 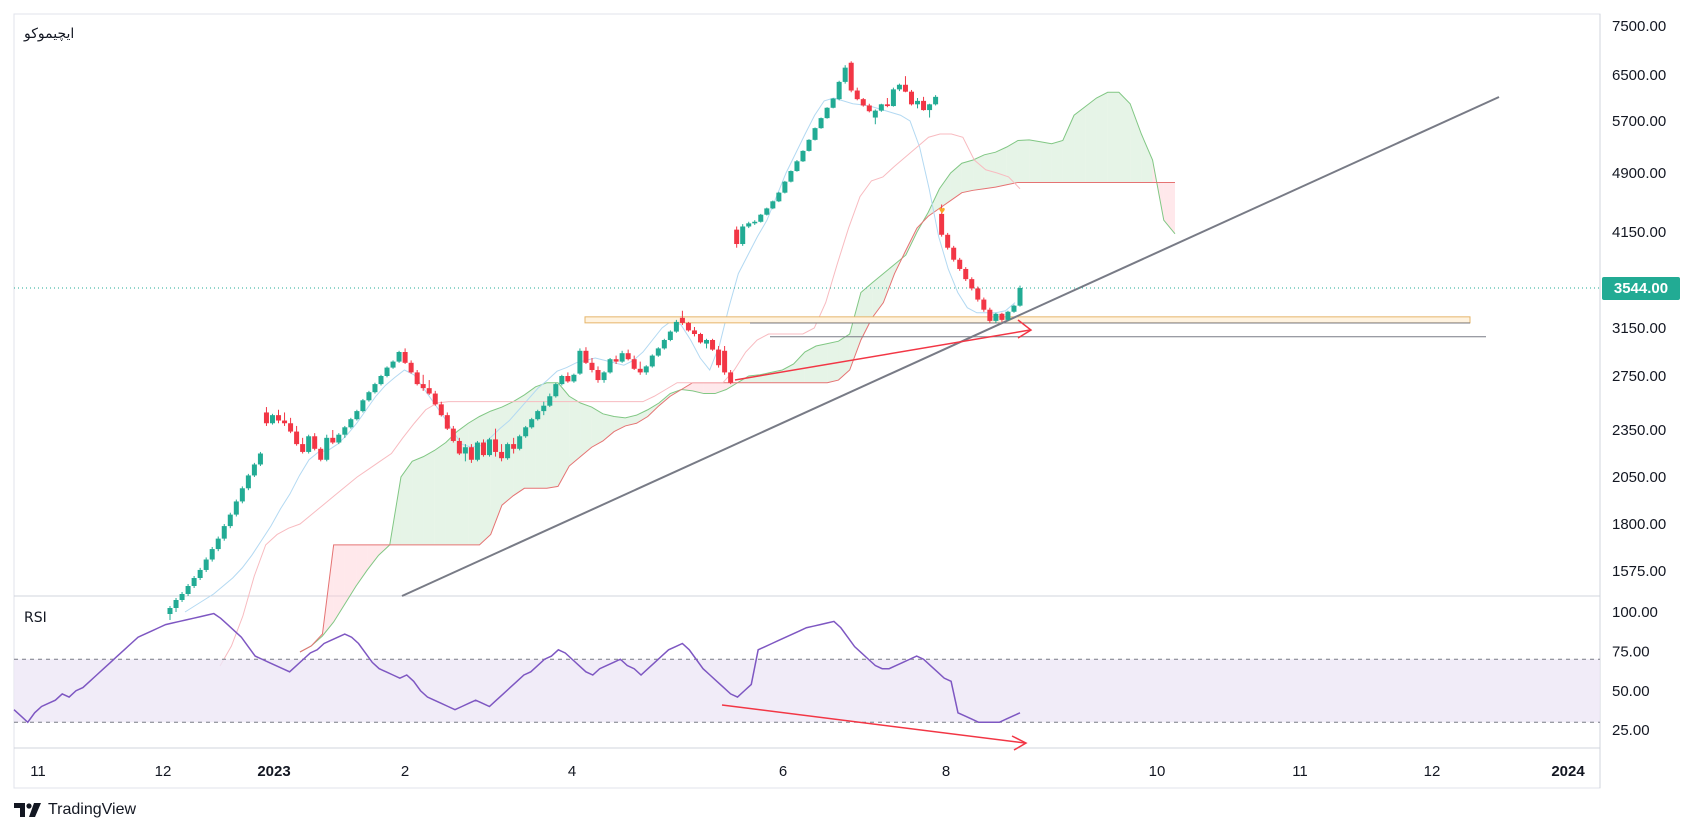 I want to click on time-tick-label: 2024, so click(x=1568, y=771).